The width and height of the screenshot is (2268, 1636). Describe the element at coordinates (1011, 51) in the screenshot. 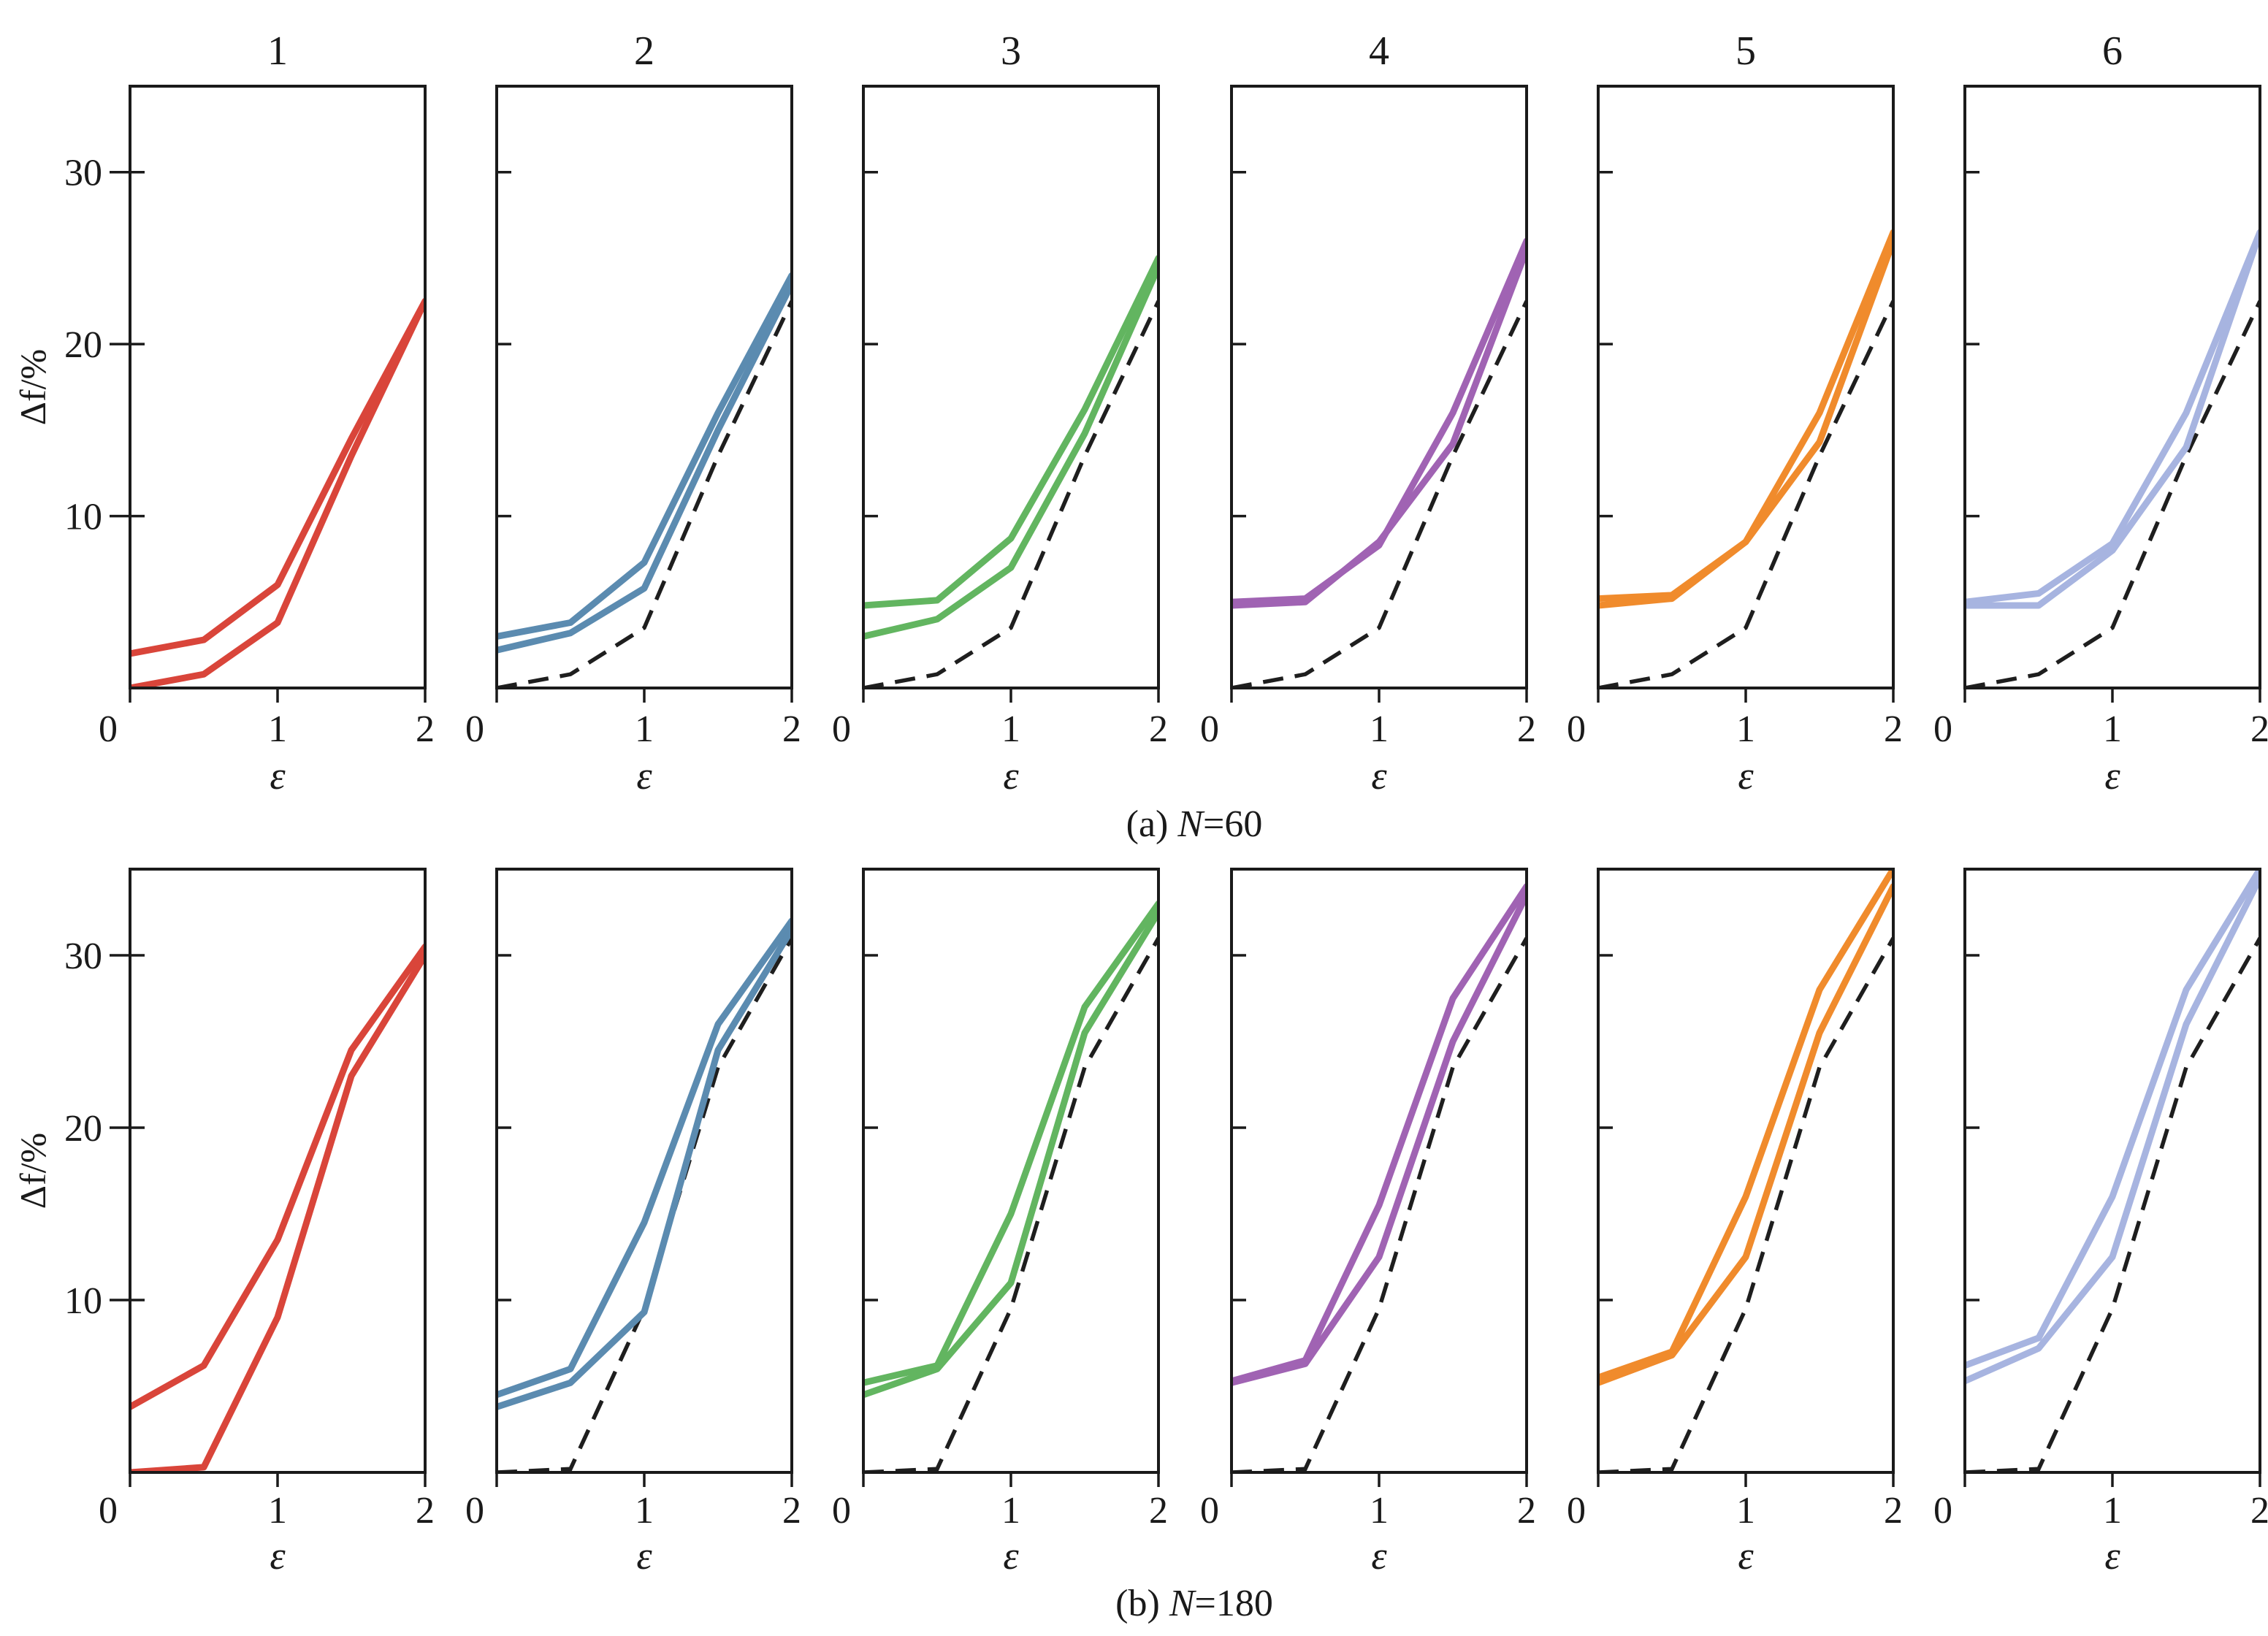

I see `panel-title: 3` at that location.